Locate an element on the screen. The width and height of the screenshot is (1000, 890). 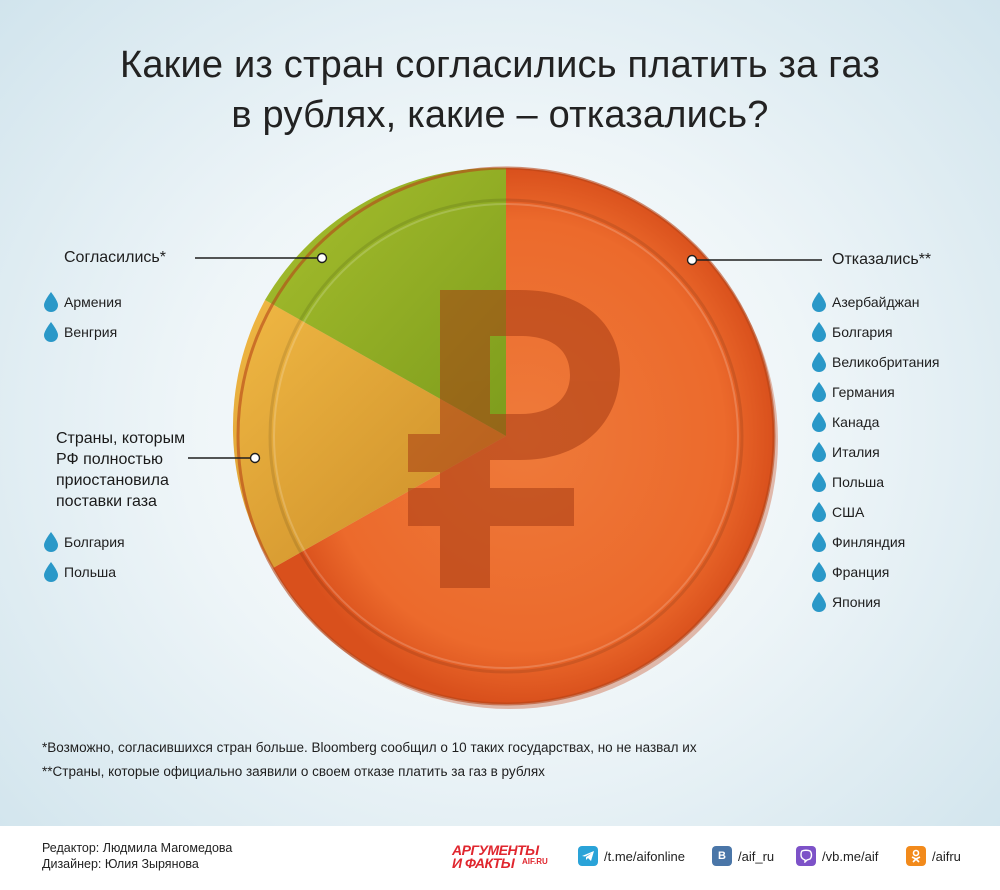
aif-logo: АРГУМЕНТЫ И ФАКТЫ AIF.RU is located at coordinates (507, 857).